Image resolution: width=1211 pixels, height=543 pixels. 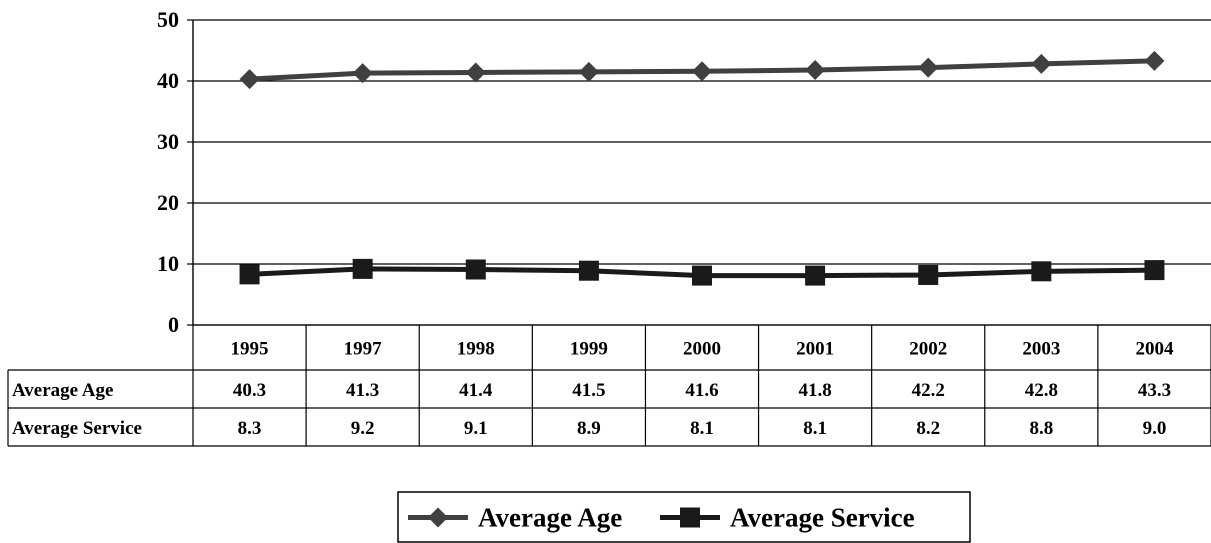 What do you see at coordinates (173, 324) in the screenshot?
I see `y-tick-label: 0` at bounding box center [173, 324].